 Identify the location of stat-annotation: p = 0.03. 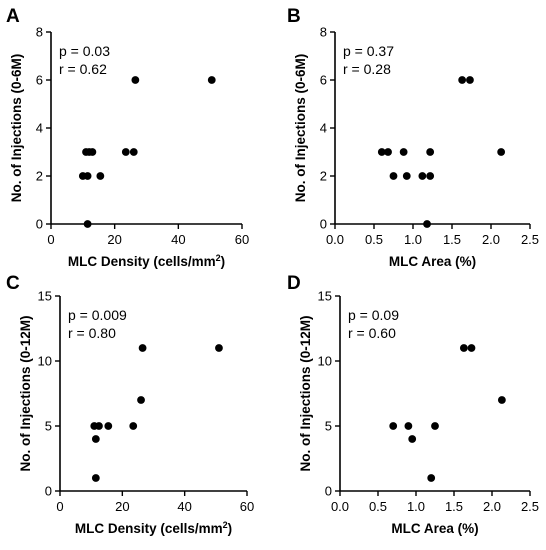
(84, 51).